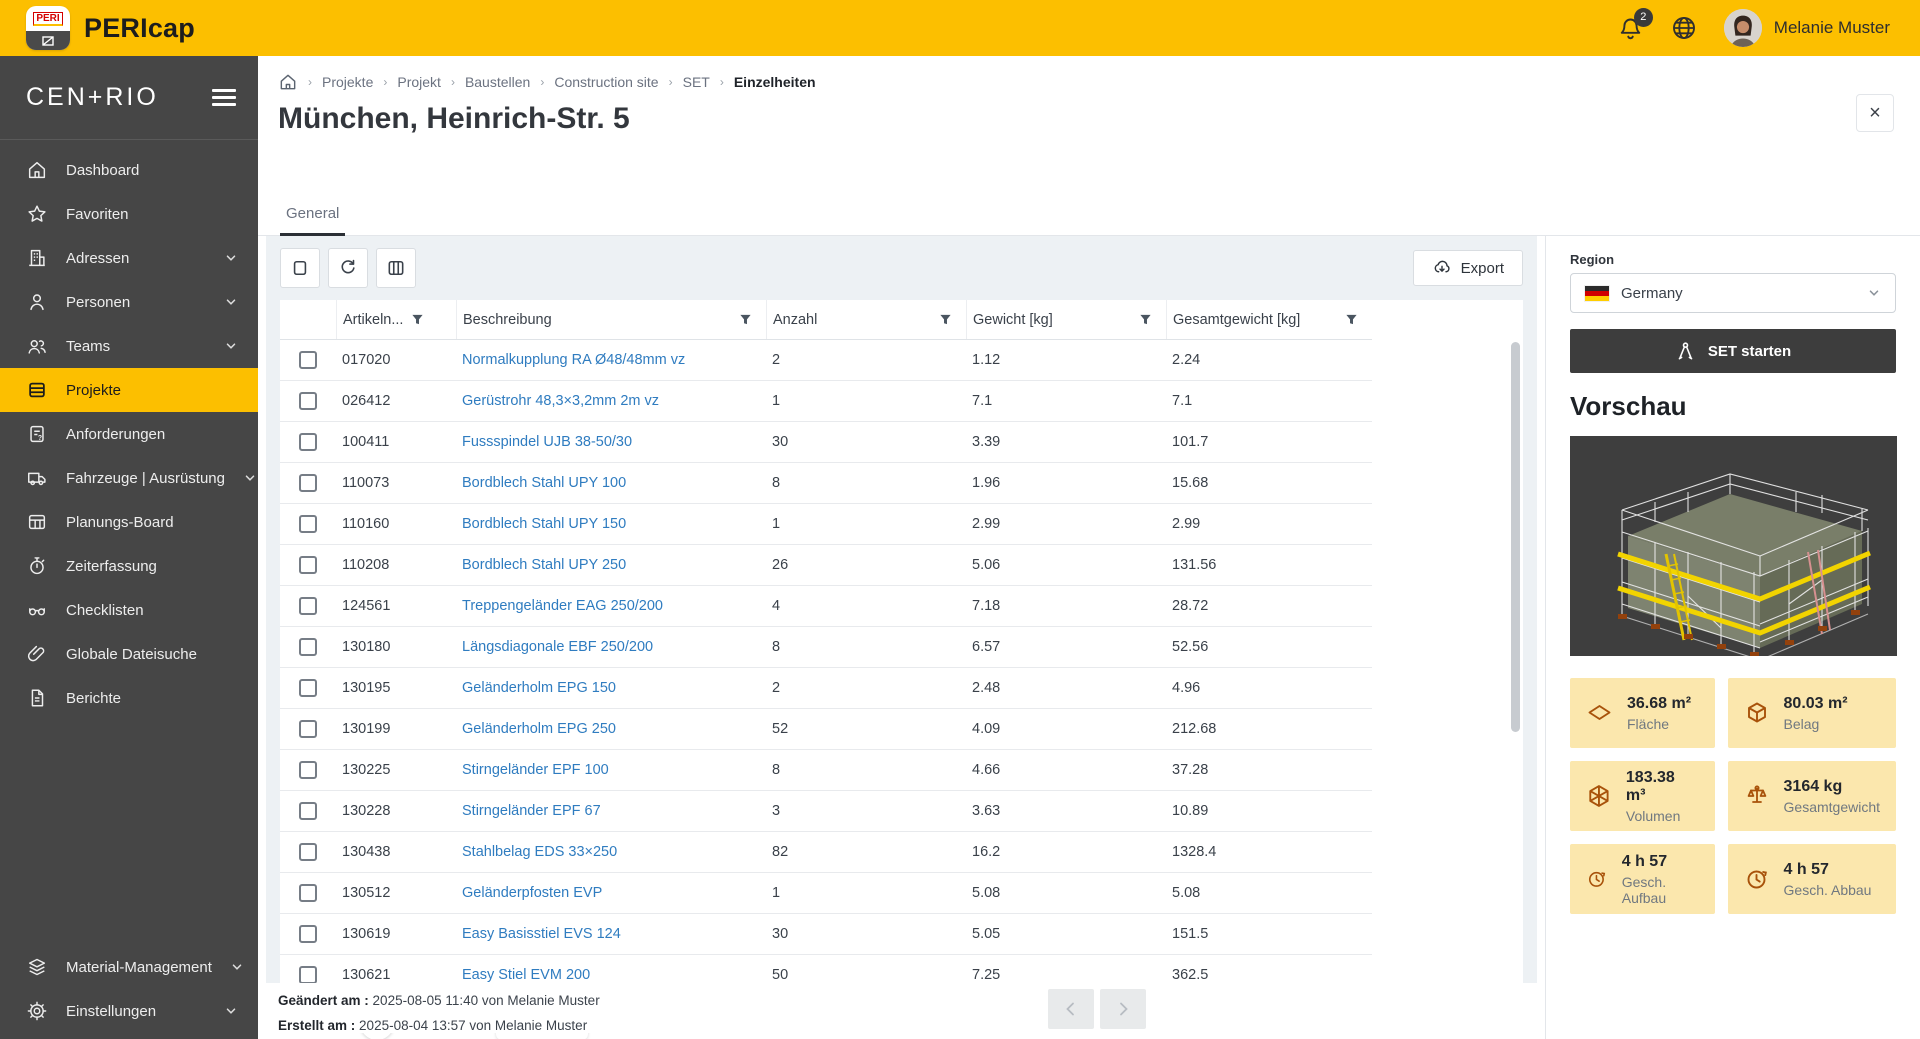  I want to click on column-header-gewicht: Gewicht [kg], so click(1066, 319).